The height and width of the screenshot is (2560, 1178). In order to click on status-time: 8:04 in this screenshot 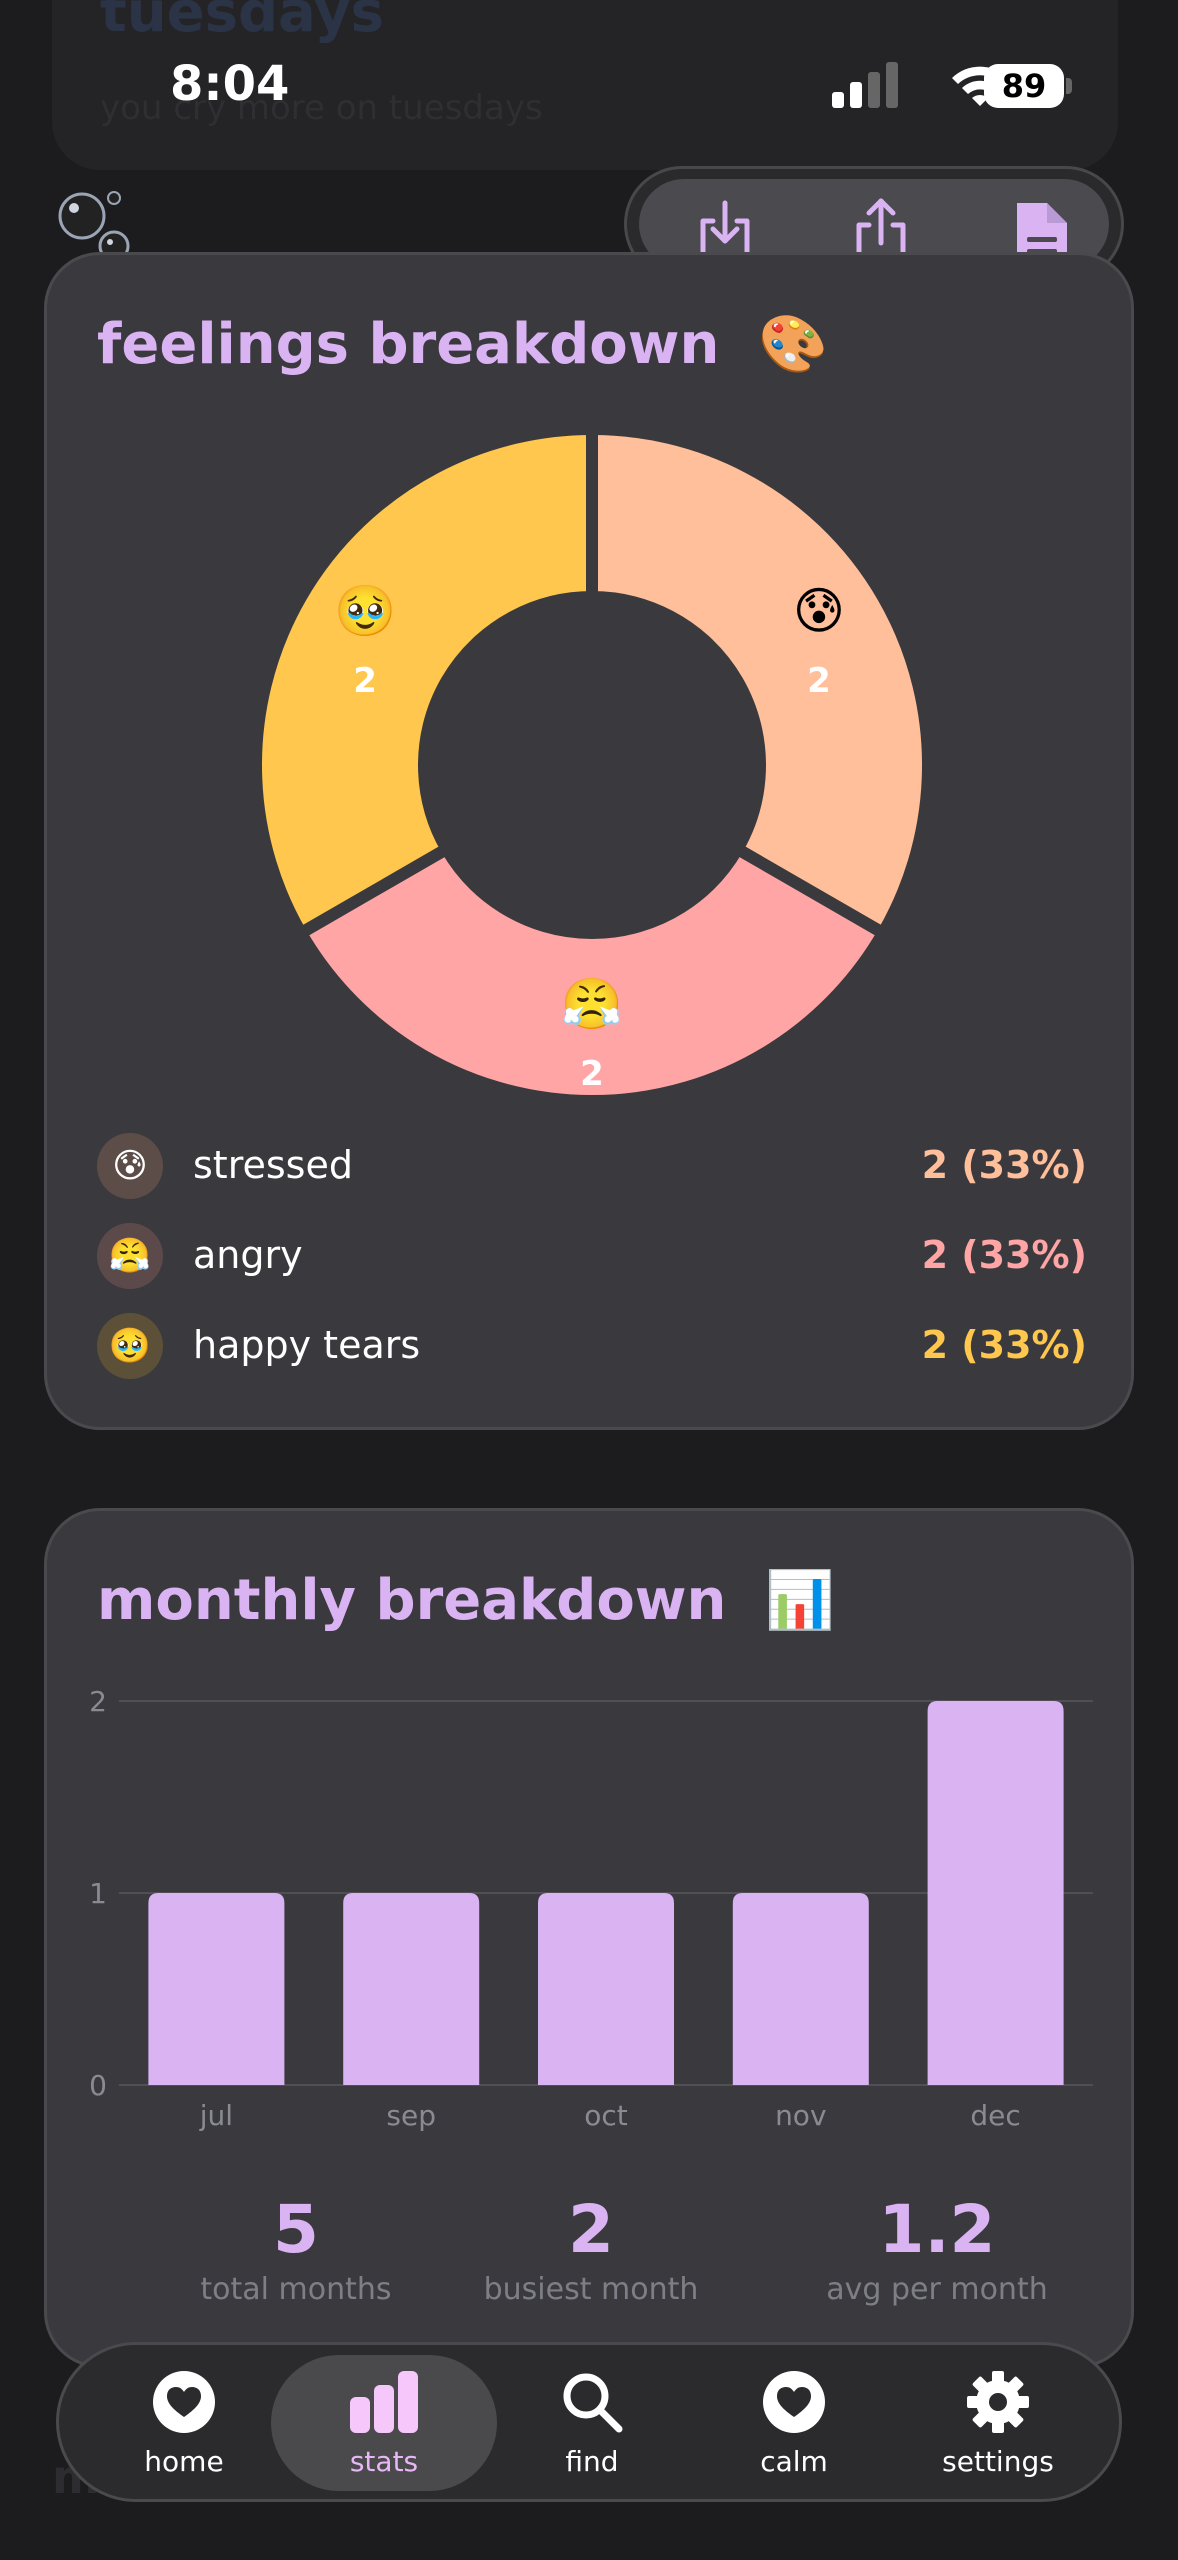, I will do `click(230, 84)`.